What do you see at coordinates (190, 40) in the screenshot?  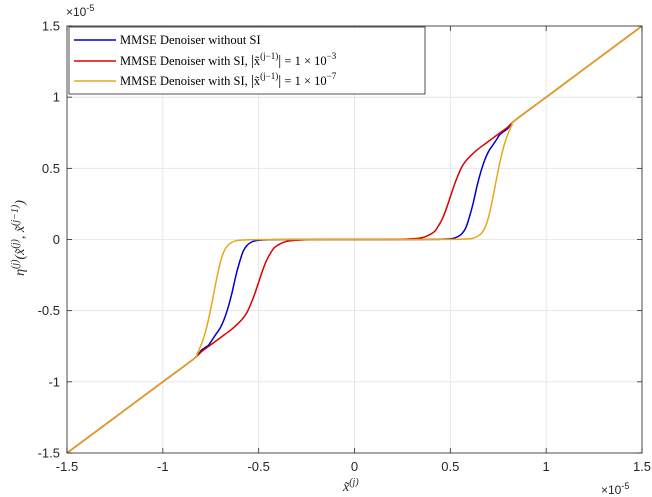 I see `legend-label-1: MMSE Denoiser without SI` at bounding box center [190, 40].